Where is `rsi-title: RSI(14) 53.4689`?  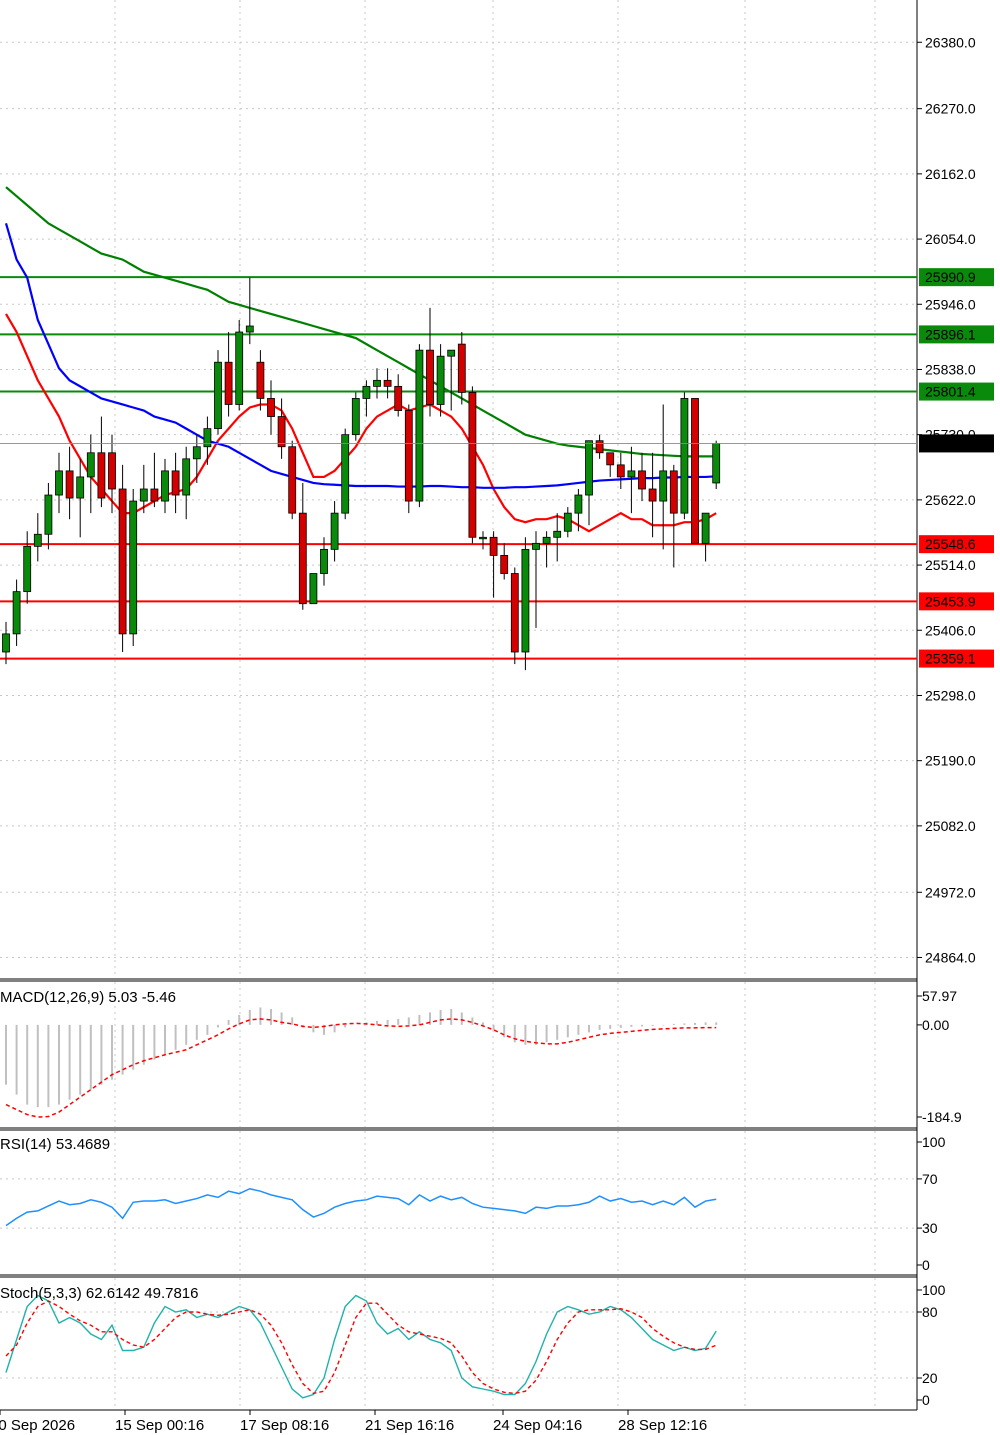 rsi-title: RSI(14) 53.4689 is located at coordinates (55, 1144).